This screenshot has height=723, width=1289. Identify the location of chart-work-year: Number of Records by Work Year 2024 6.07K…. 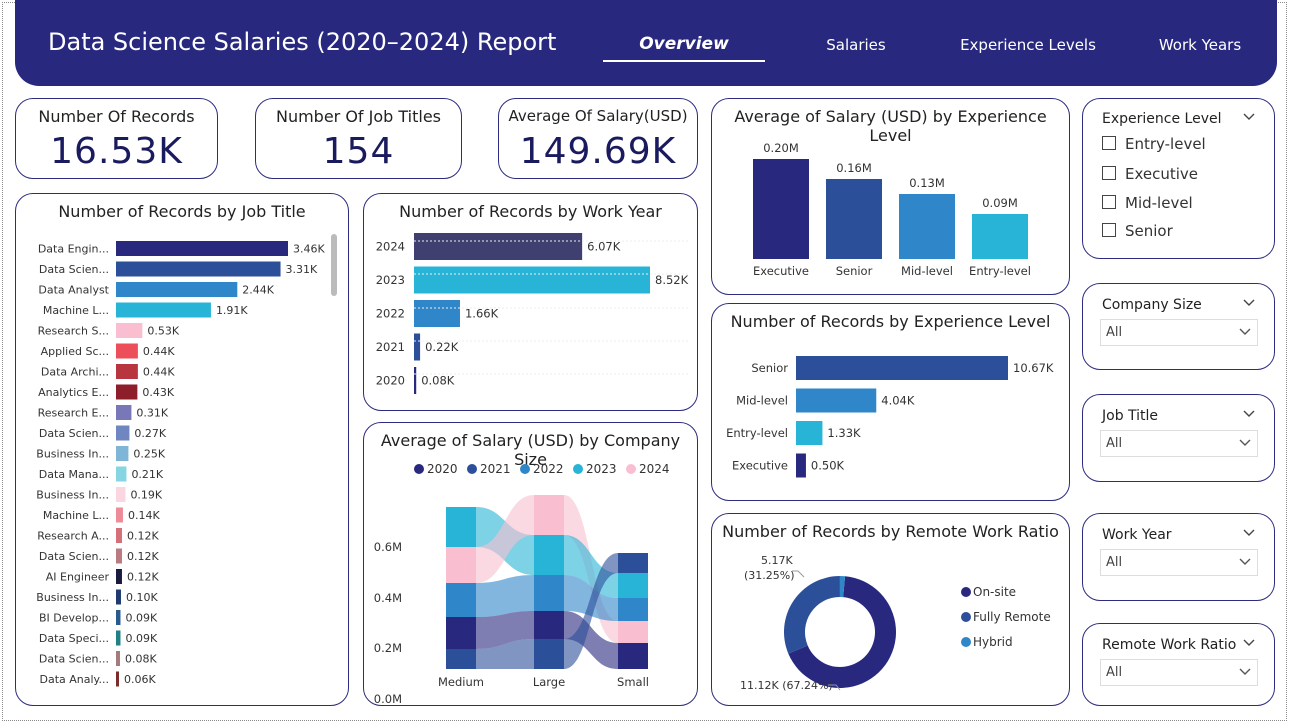
(530, 302).